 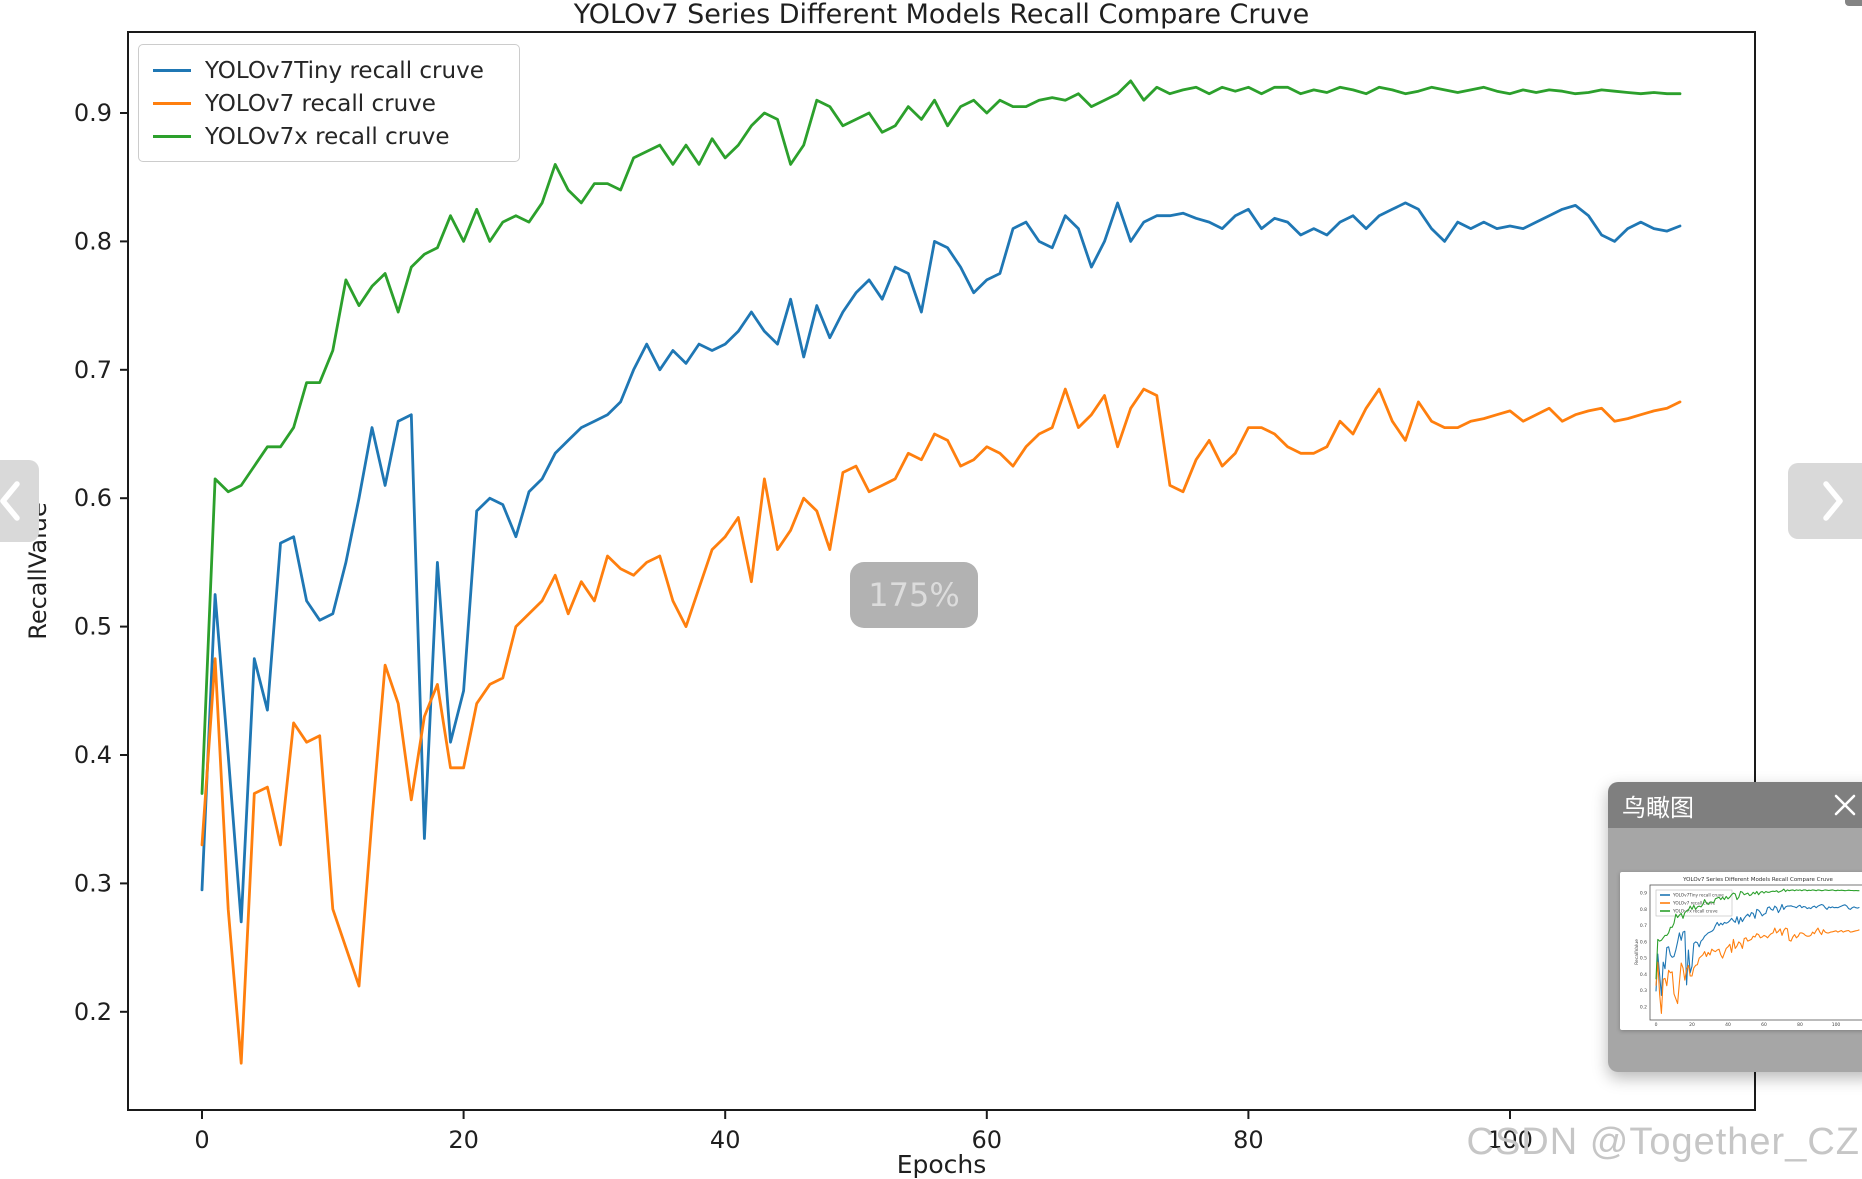 What do you see at coordinates (1695, 911) in the screenshot?
I see `mini-legend-label: YOLOv7x recall cruve` at bounding box center [1695, 911].